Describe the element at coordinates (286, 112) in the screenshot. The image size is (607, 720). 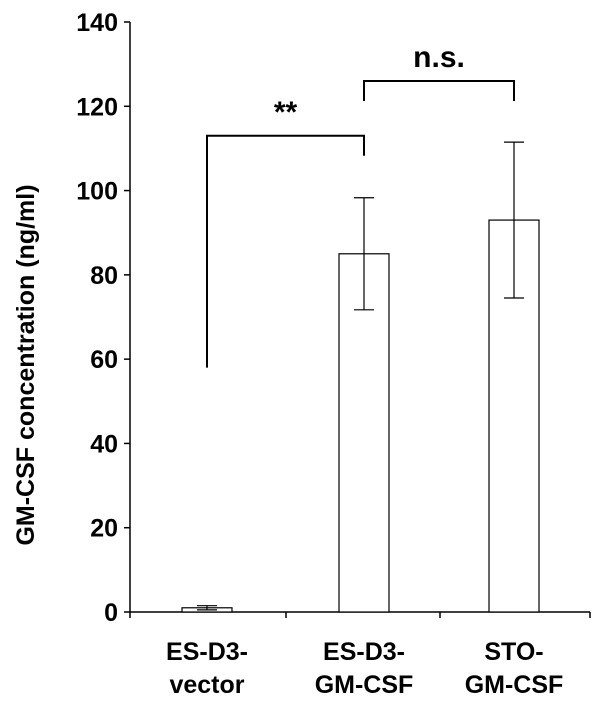
I see `significance-label: **` at that location.